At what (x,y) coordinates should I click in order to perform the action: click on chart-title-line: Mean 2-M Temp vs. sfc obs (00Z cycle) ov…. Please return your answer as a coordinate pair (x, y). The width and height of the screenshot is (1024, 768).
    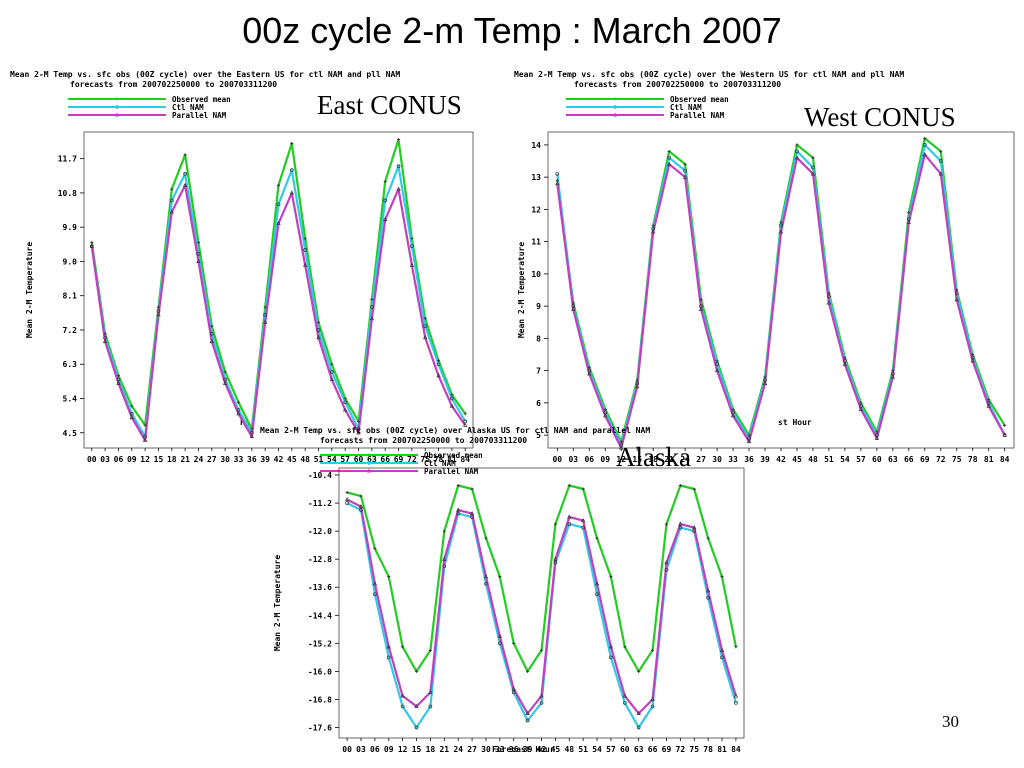
    Looking at the image, I should click on (455, 430).